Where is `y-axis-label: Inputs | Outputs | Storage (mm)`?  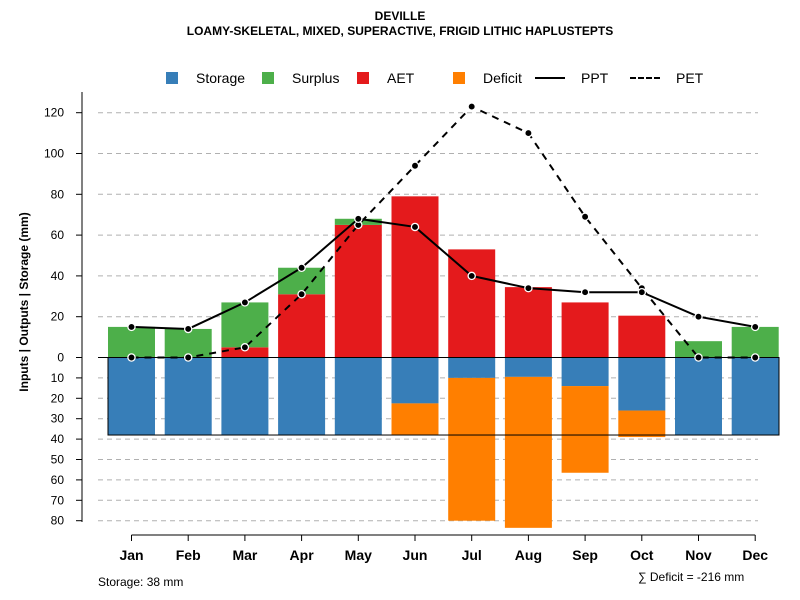
y-axis-label: Inputs | Outputs | Storage (mm) is located at coordinates (24, 301).